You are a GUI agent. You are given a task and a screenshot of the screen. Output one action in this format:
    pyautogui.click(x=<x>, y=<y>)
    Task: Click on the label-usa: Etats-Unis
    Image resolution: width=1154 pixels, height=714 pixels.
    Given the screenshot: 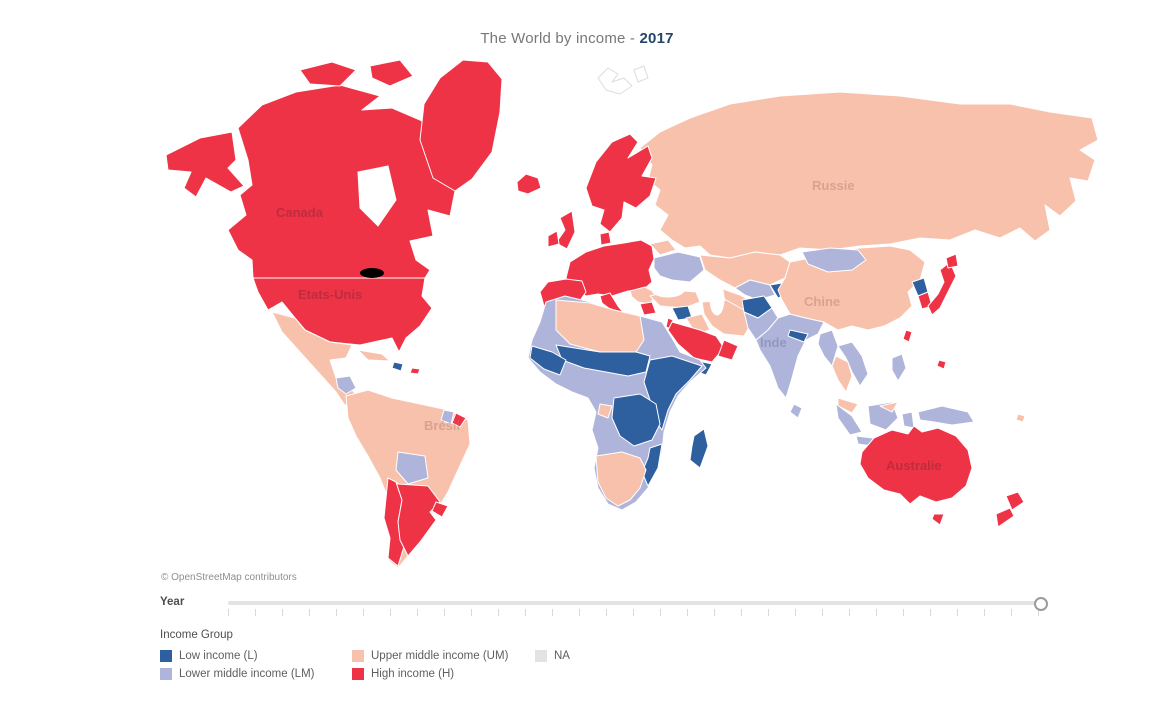 What is the action you would take?
    pyautogui.click(x=330, y=294)
    